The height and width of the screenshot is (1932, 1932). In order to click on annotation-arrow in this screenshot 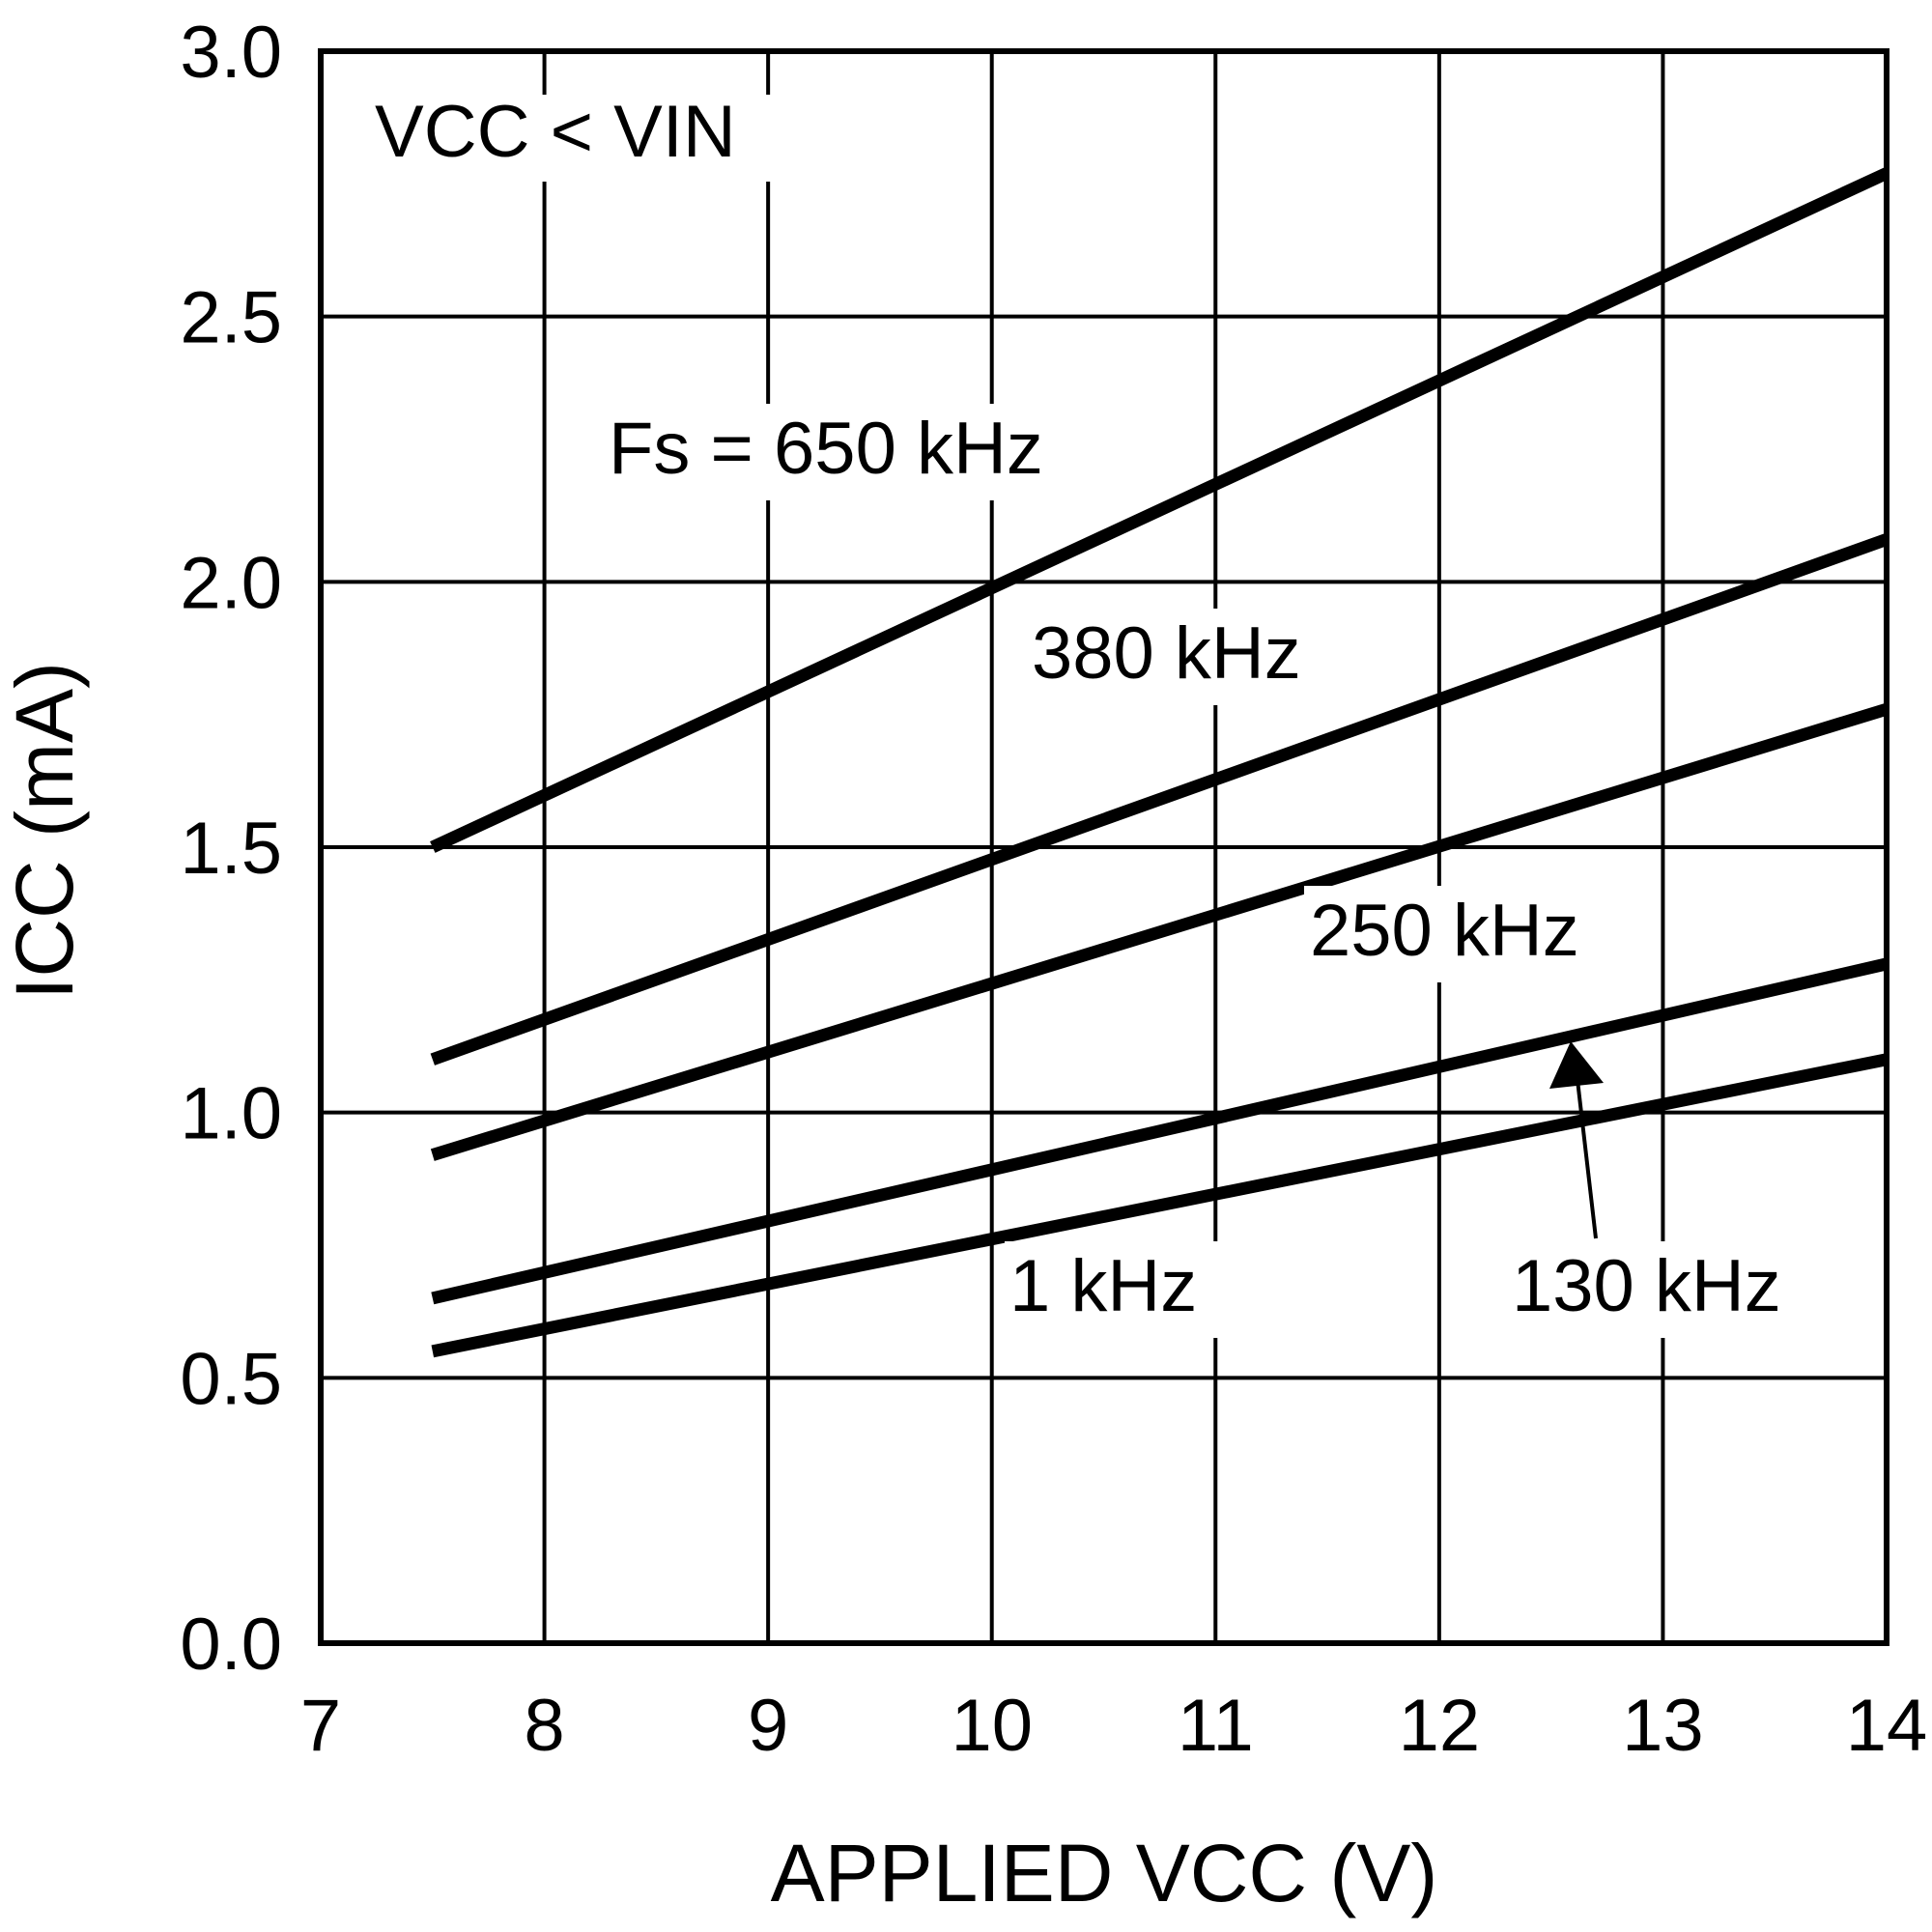, I will do `click(1587, 1159)`.